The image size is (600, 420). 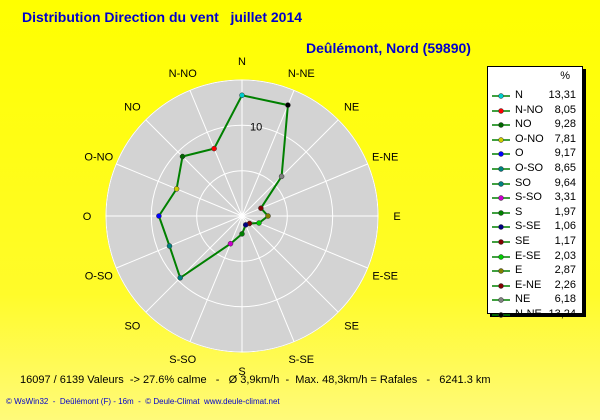 What do you see at coordinates (216, 278) in the screenshot?
I see `spoke-s-so` at bounding box center [216, 278].